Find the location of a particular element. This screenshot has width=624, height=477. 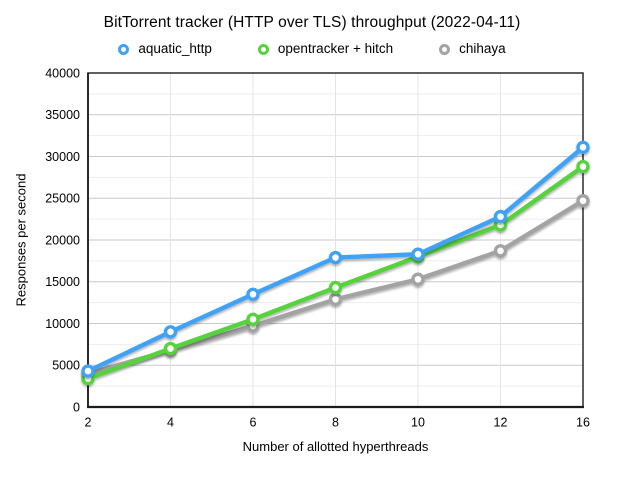

x-tick-label: 6 is located at coordinates (253, 423).